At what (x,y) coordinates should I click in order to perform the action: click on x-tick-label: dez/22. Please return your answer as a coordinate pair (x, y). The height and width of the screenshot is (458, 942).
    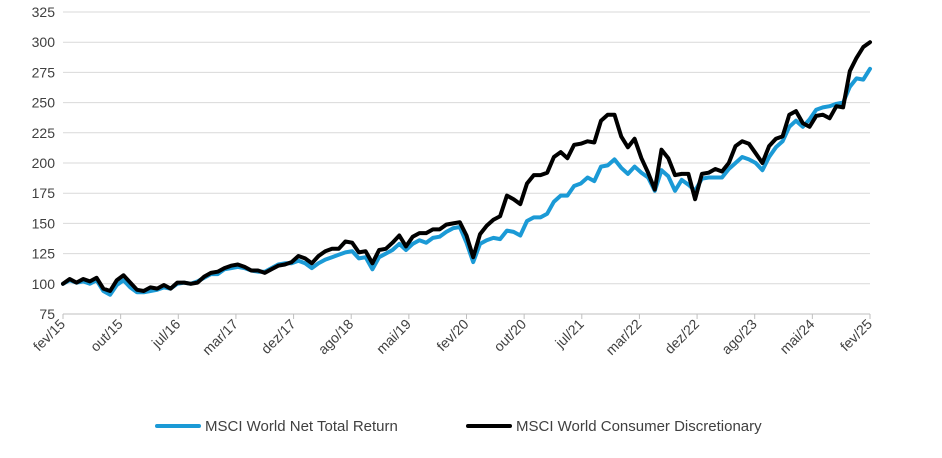
    Looking at the image, I should click on (681, 336).